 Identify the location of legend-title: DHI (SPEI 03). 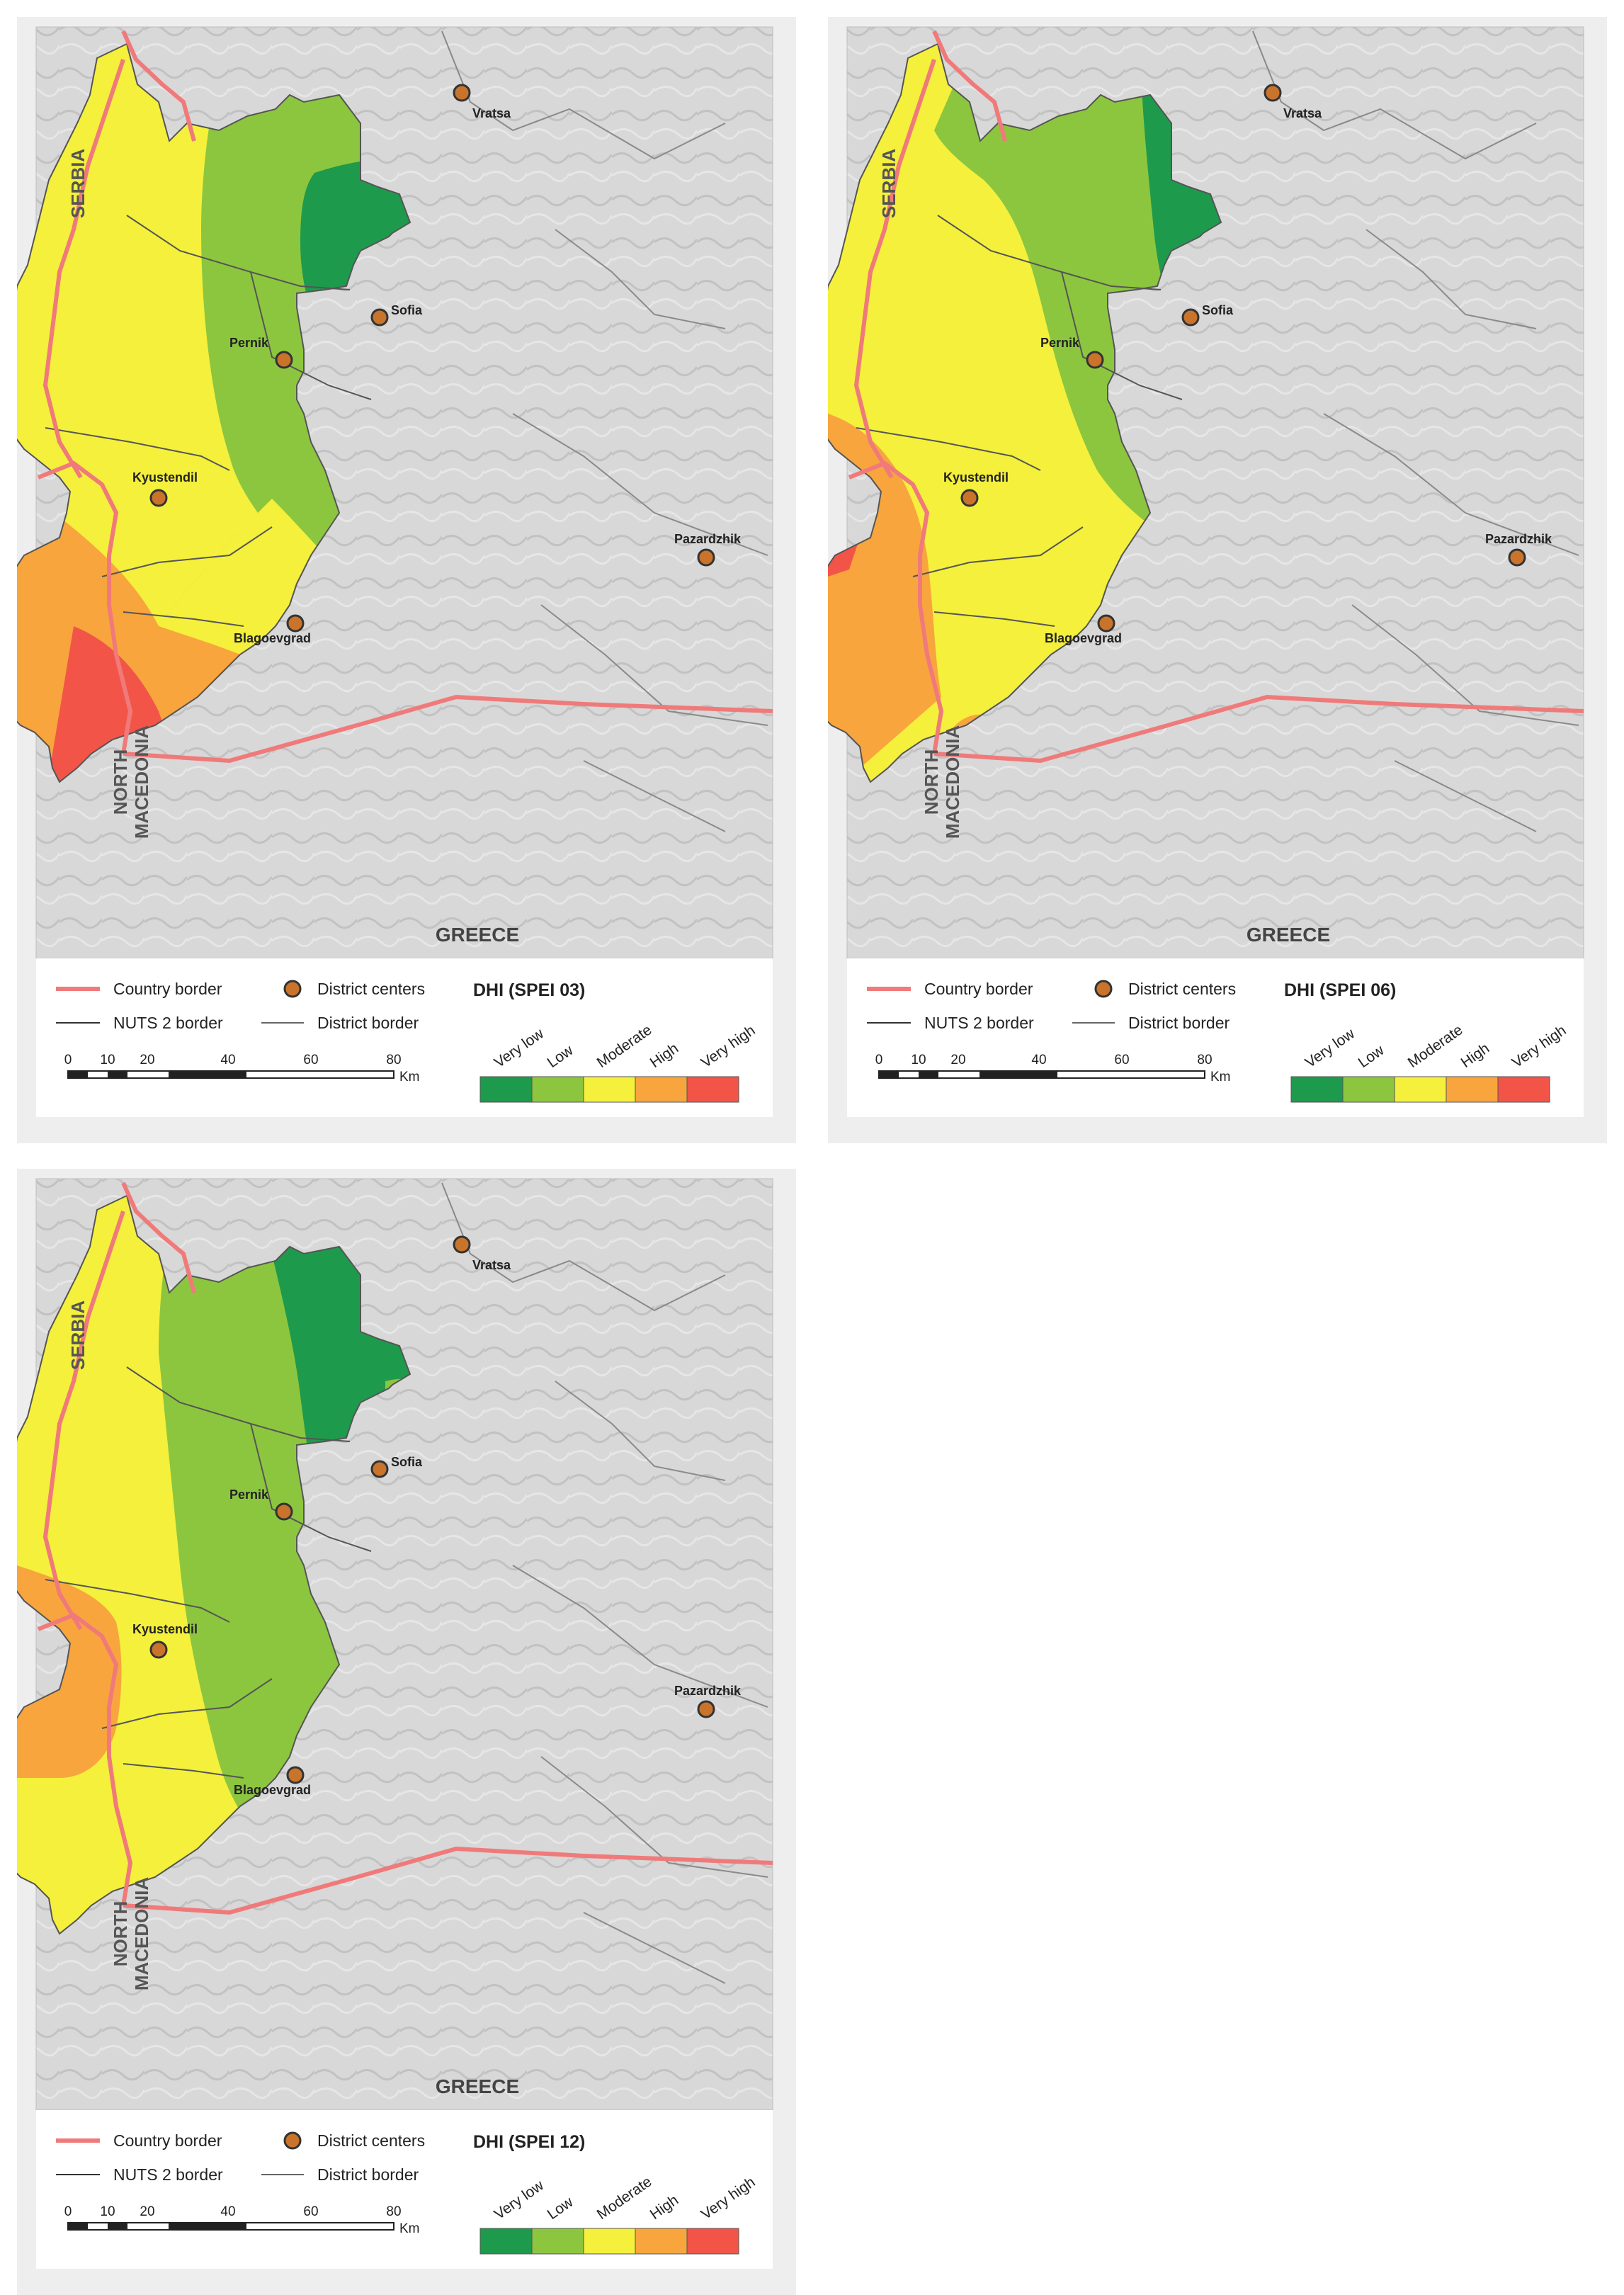
(529, 990).